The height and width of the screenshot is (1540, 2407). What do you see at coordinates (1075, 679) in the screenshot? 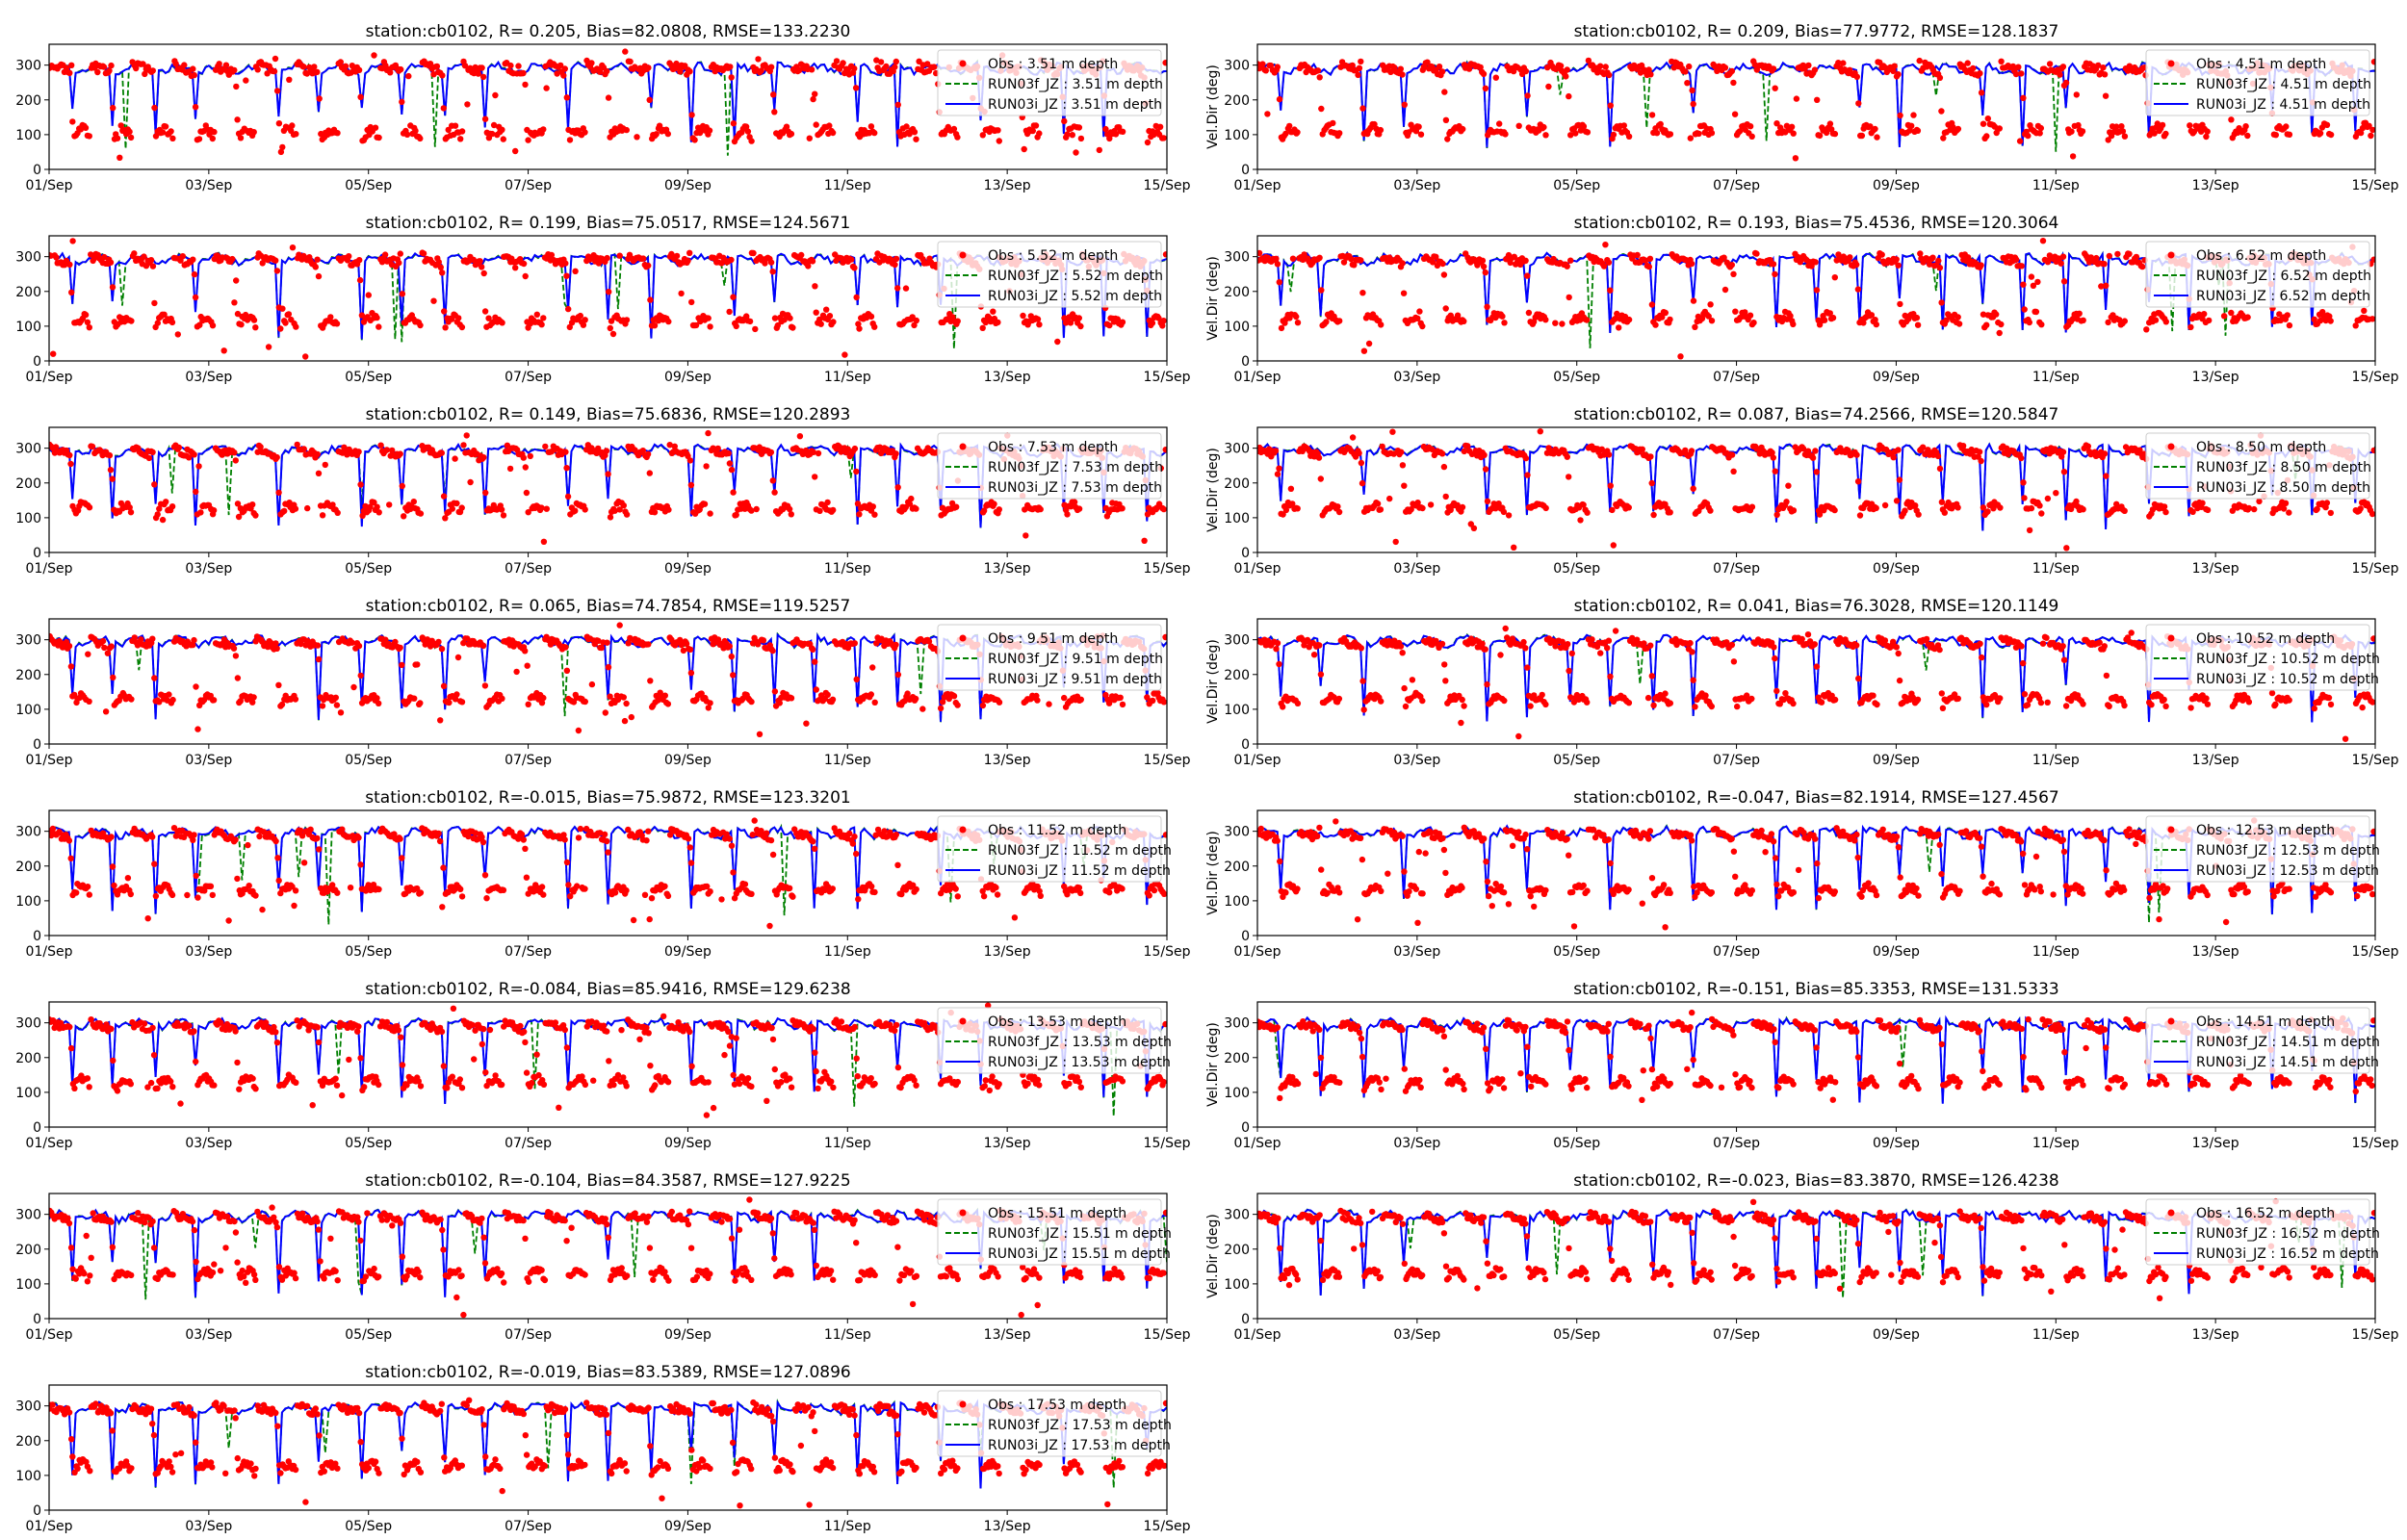
I see `legend-label: RUN03i_JZ : 9.51 m depth` at bounding box center [1075, 679].